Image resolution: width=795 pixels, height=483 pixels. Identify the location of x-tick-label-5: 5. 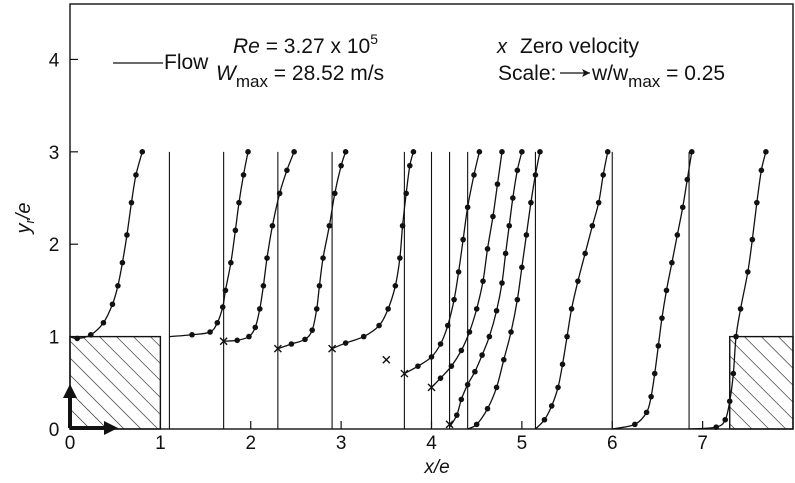
(522, 443).